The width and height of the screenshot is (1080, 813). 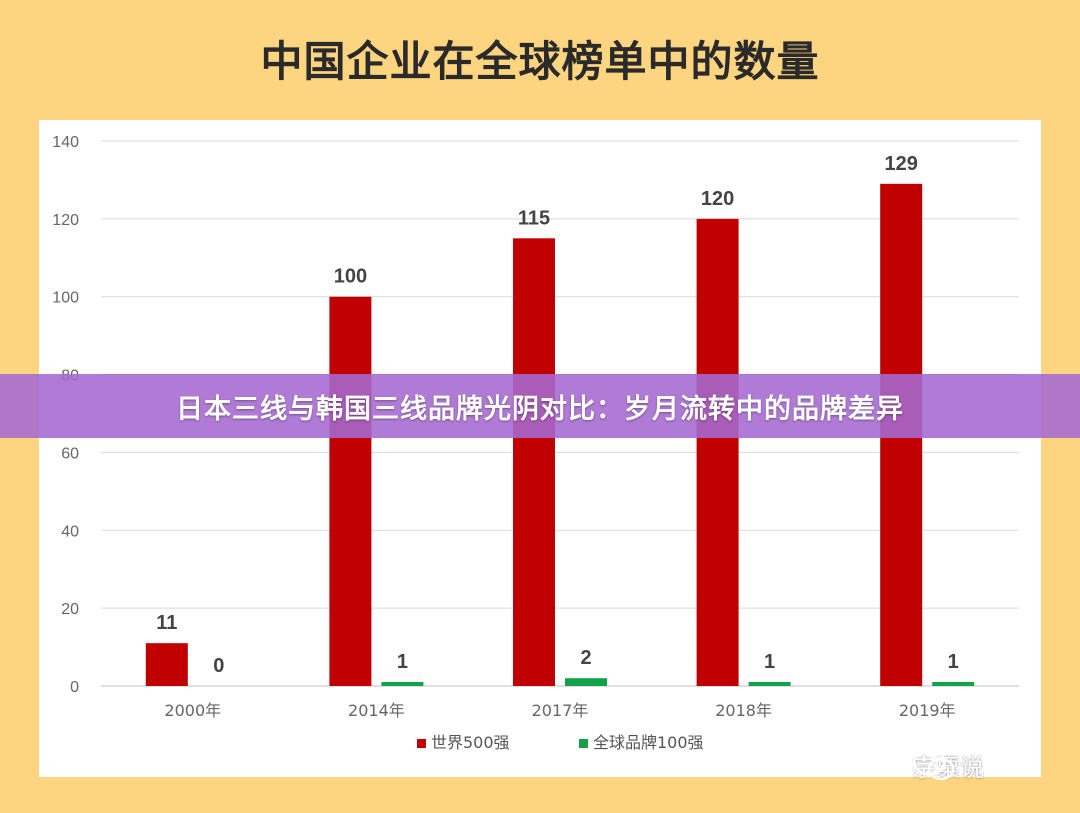 I want to click on overlay-banner: 日本三线与韩国三线品牌光阴对比：岁月流转中的品牌差异, so click(x=540, y=406).